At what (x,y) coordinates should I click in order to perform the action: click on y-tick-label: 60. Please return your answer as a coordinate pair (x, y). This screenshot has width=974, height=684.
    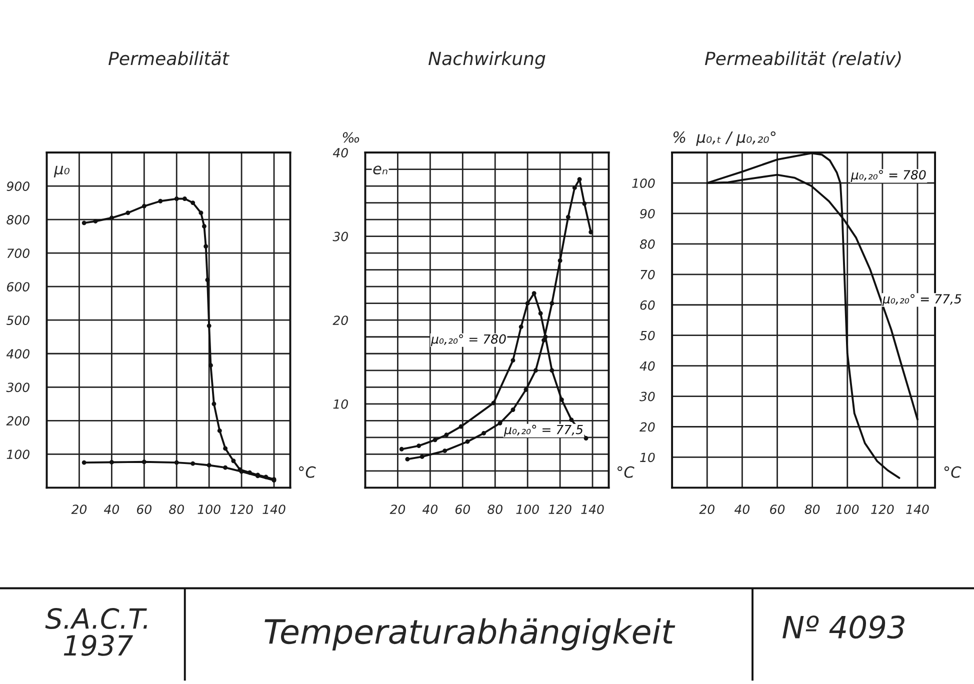
    Looking at the image, I should click on (647, 305).